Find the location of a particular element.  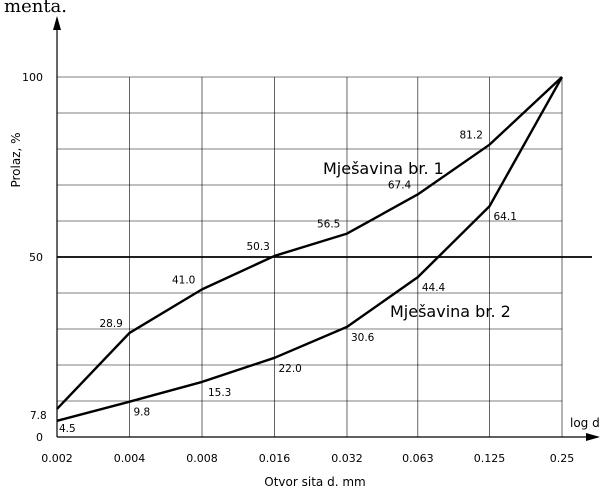

data-label-series-1: 81.2 is located at coordinates (471, 136).